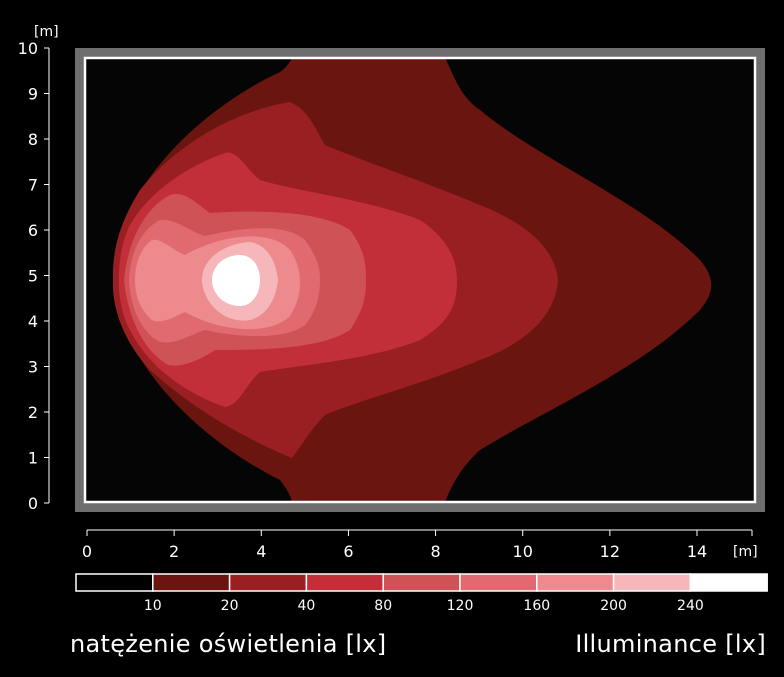  I want to click on y-tick-label: 0, so click(33, 503).